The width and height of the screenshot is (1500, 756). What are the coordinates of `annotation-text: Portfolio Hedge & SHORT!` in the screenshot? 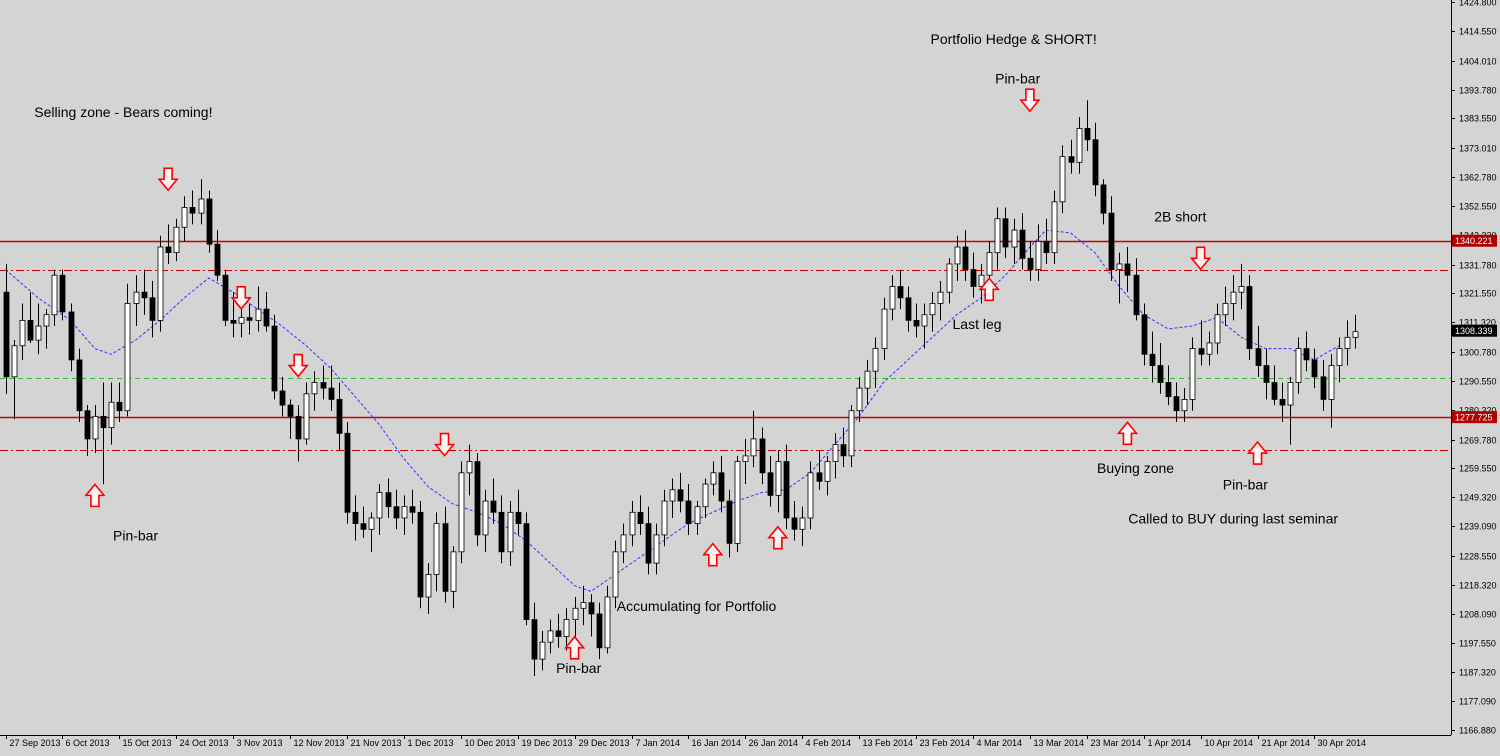 It's located at (1013, 39).